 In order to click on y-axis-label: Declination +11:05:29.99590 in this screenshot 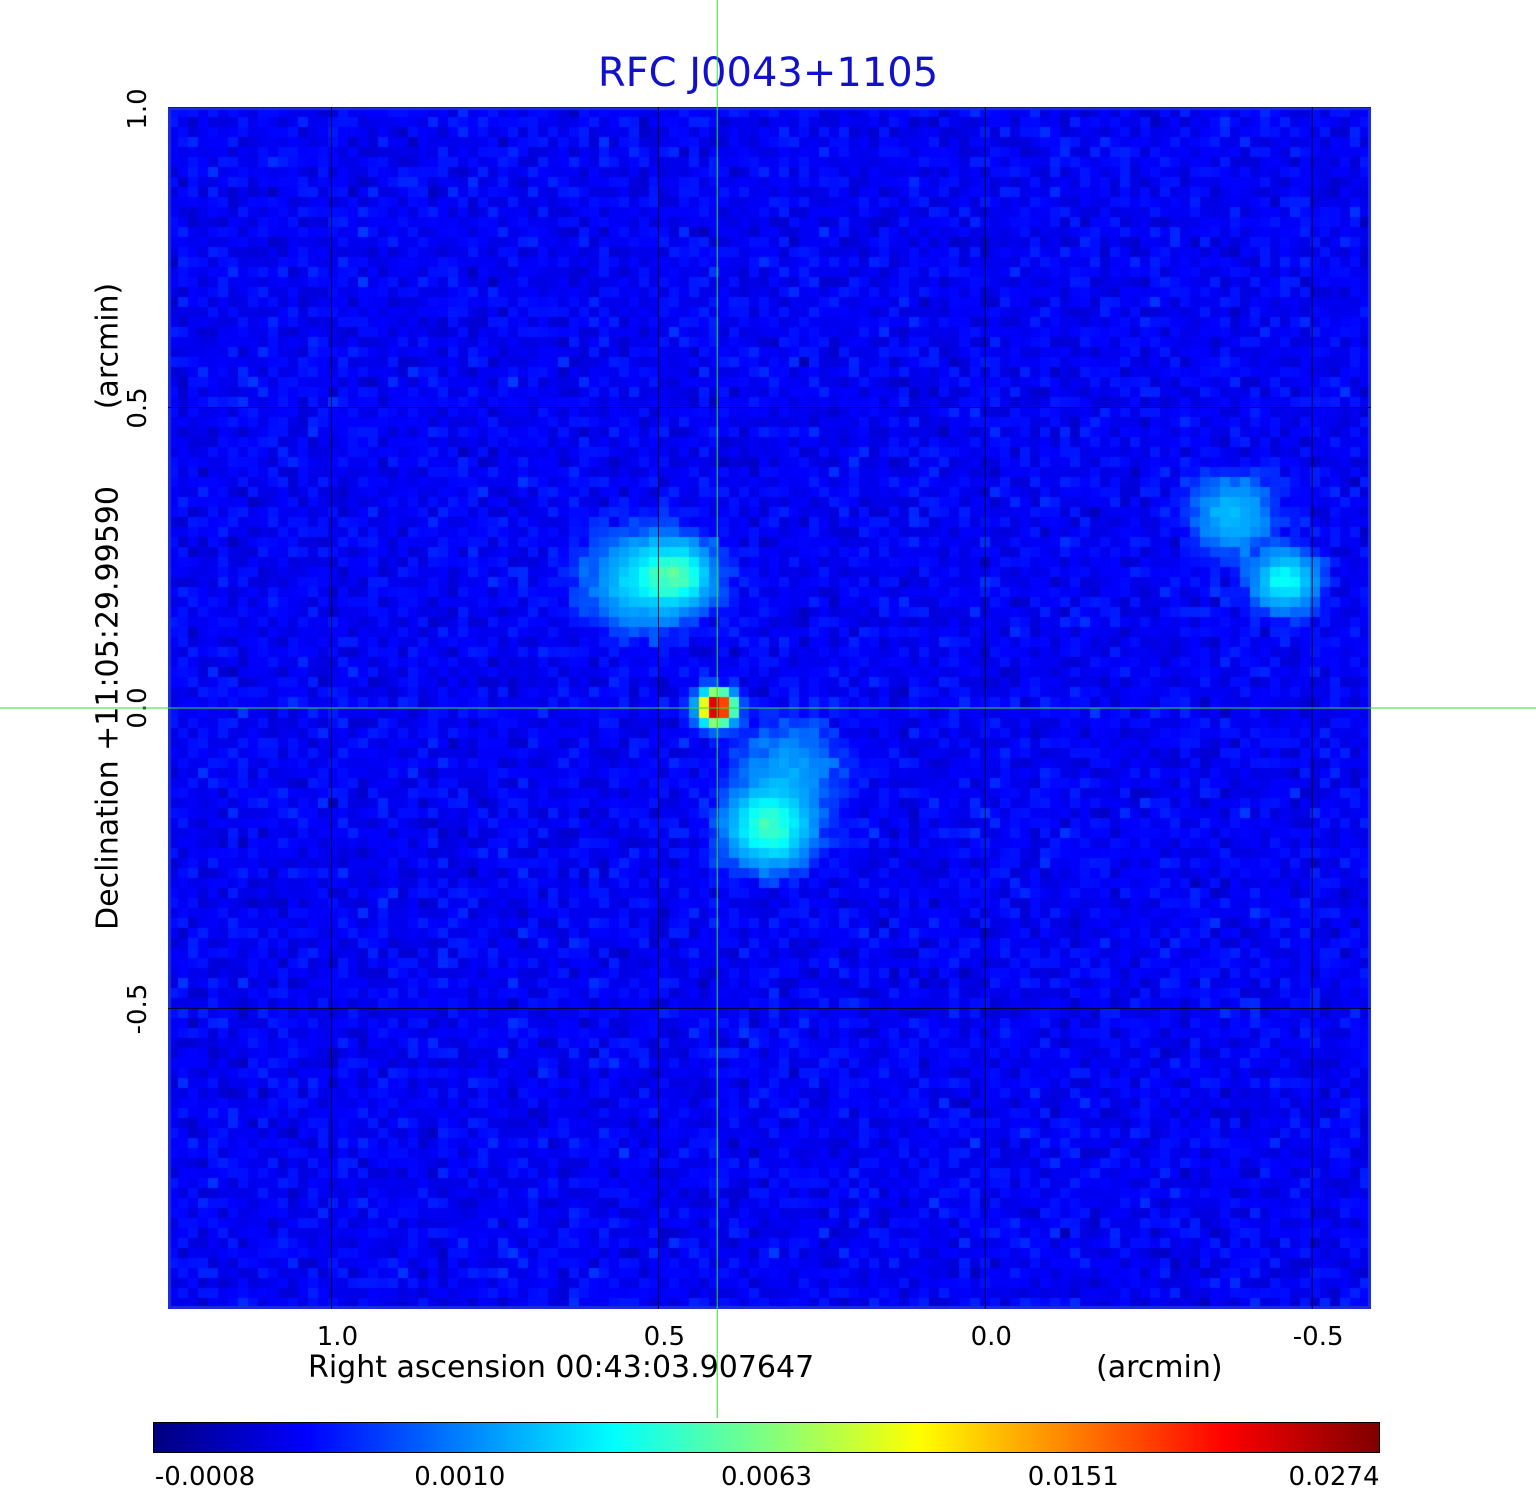, I will do `click(108, 708)`.